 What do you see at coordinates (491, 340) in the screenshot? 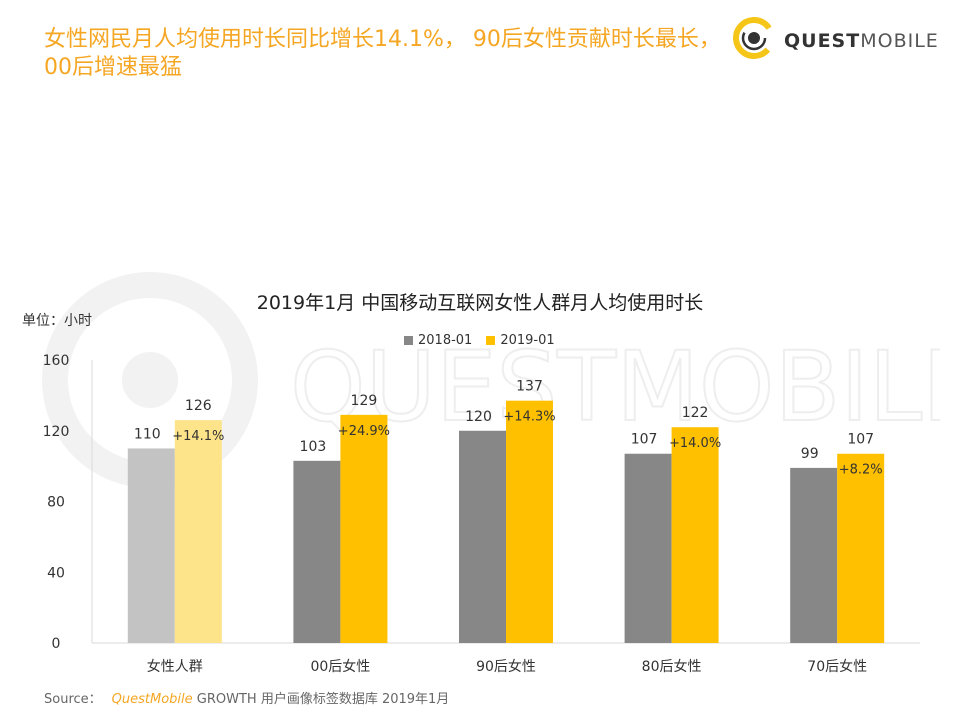
I see `legend-swatch-2019` at bounding box center [491, 340].